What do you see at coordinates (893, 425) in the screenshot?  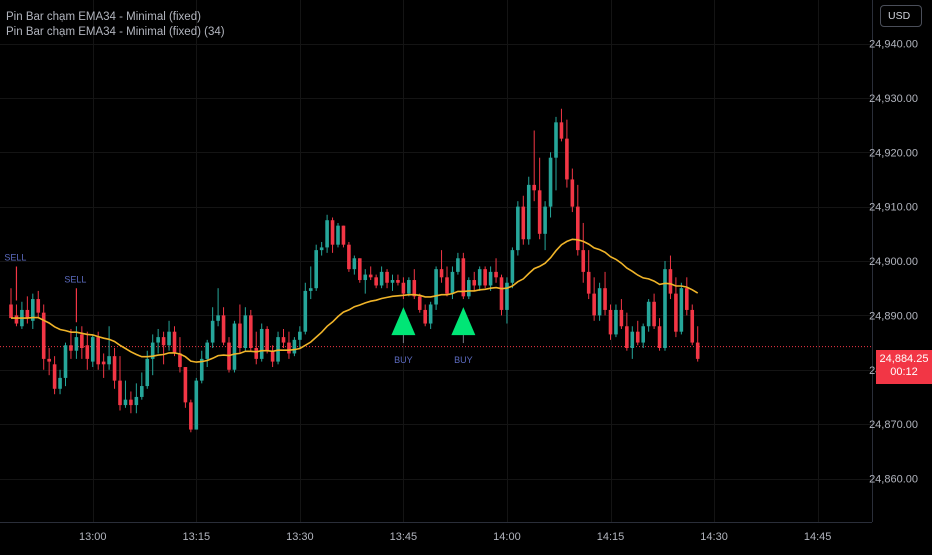 I see `price-tick-label: 24,870.00` at bounding box center [893, 425].